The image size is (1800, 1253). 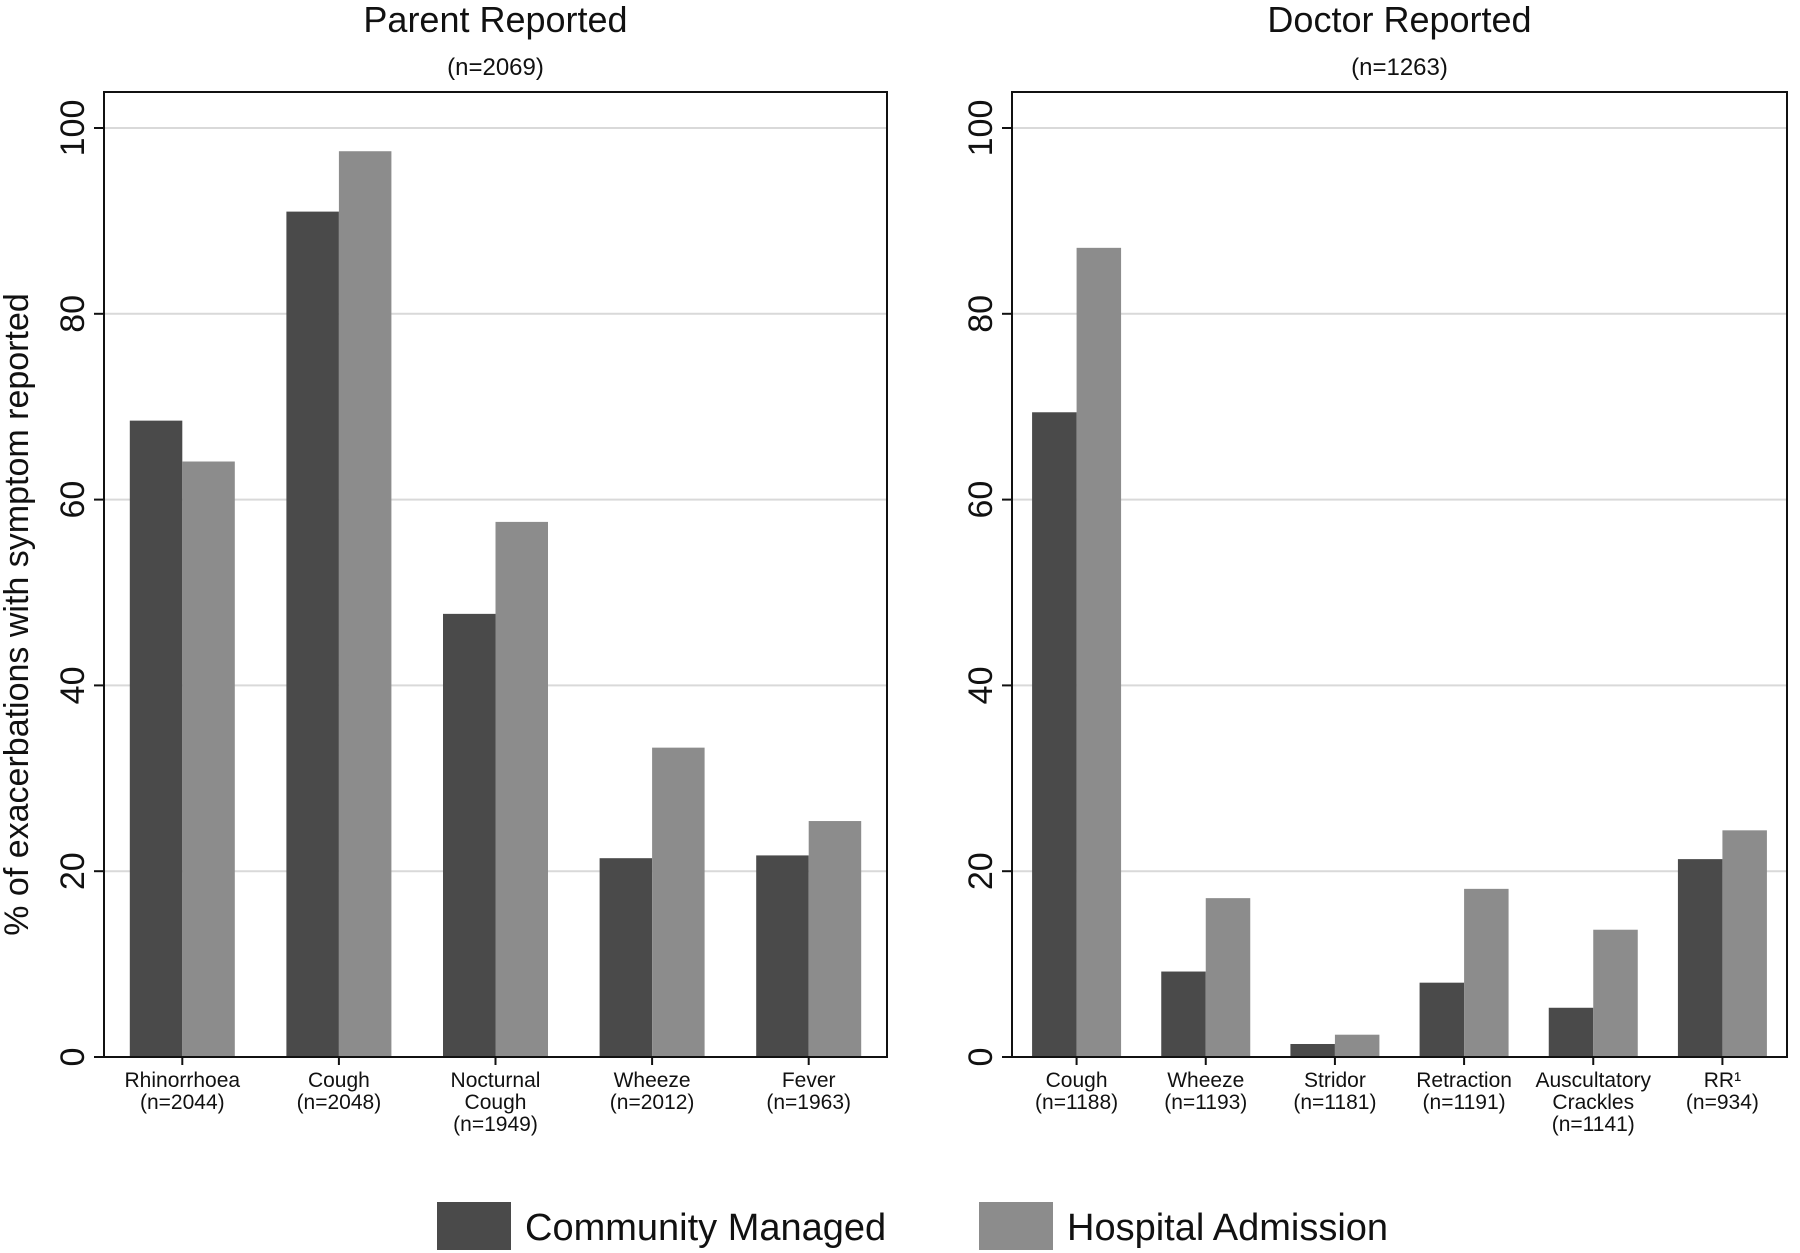 What do you see at coordinates (1593, 1124) in the screenshot?
I see `x-tick-label: (n=1141)` at bounding box center [1593, 1124].